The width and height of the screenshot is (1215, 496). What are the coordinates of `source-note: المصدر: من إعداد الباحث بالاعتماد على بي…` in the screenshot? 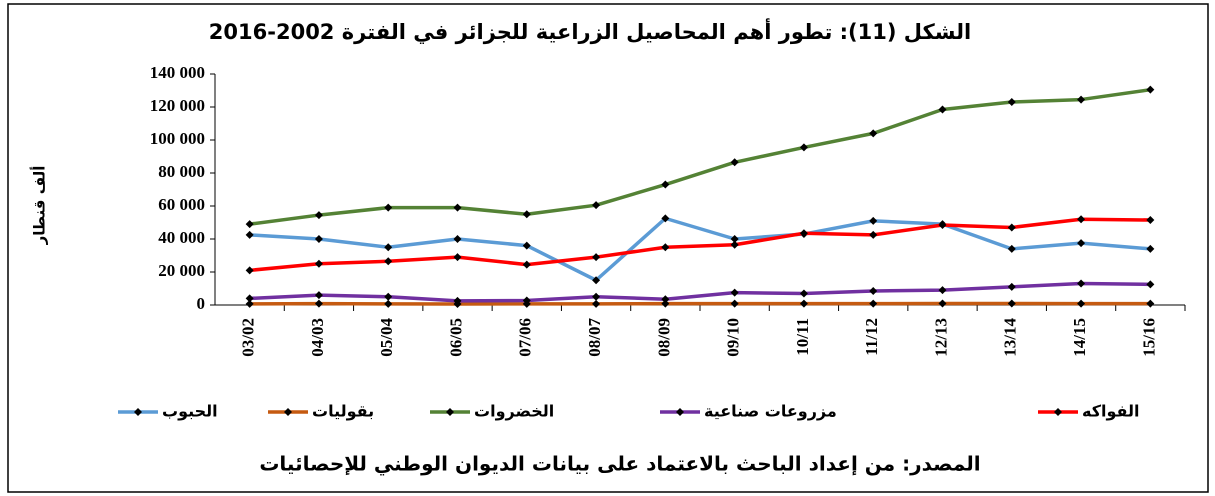 It's located at (619, 464).